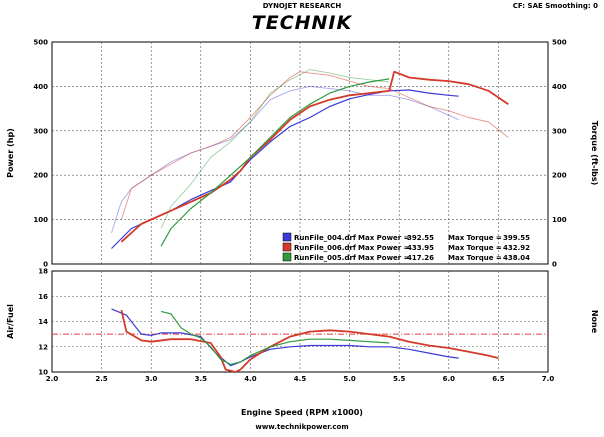  What do you see at coordinates (151, 379) in the screenshot?
I see `x-tick-label: 3.0` at bounding box center [151, 379].